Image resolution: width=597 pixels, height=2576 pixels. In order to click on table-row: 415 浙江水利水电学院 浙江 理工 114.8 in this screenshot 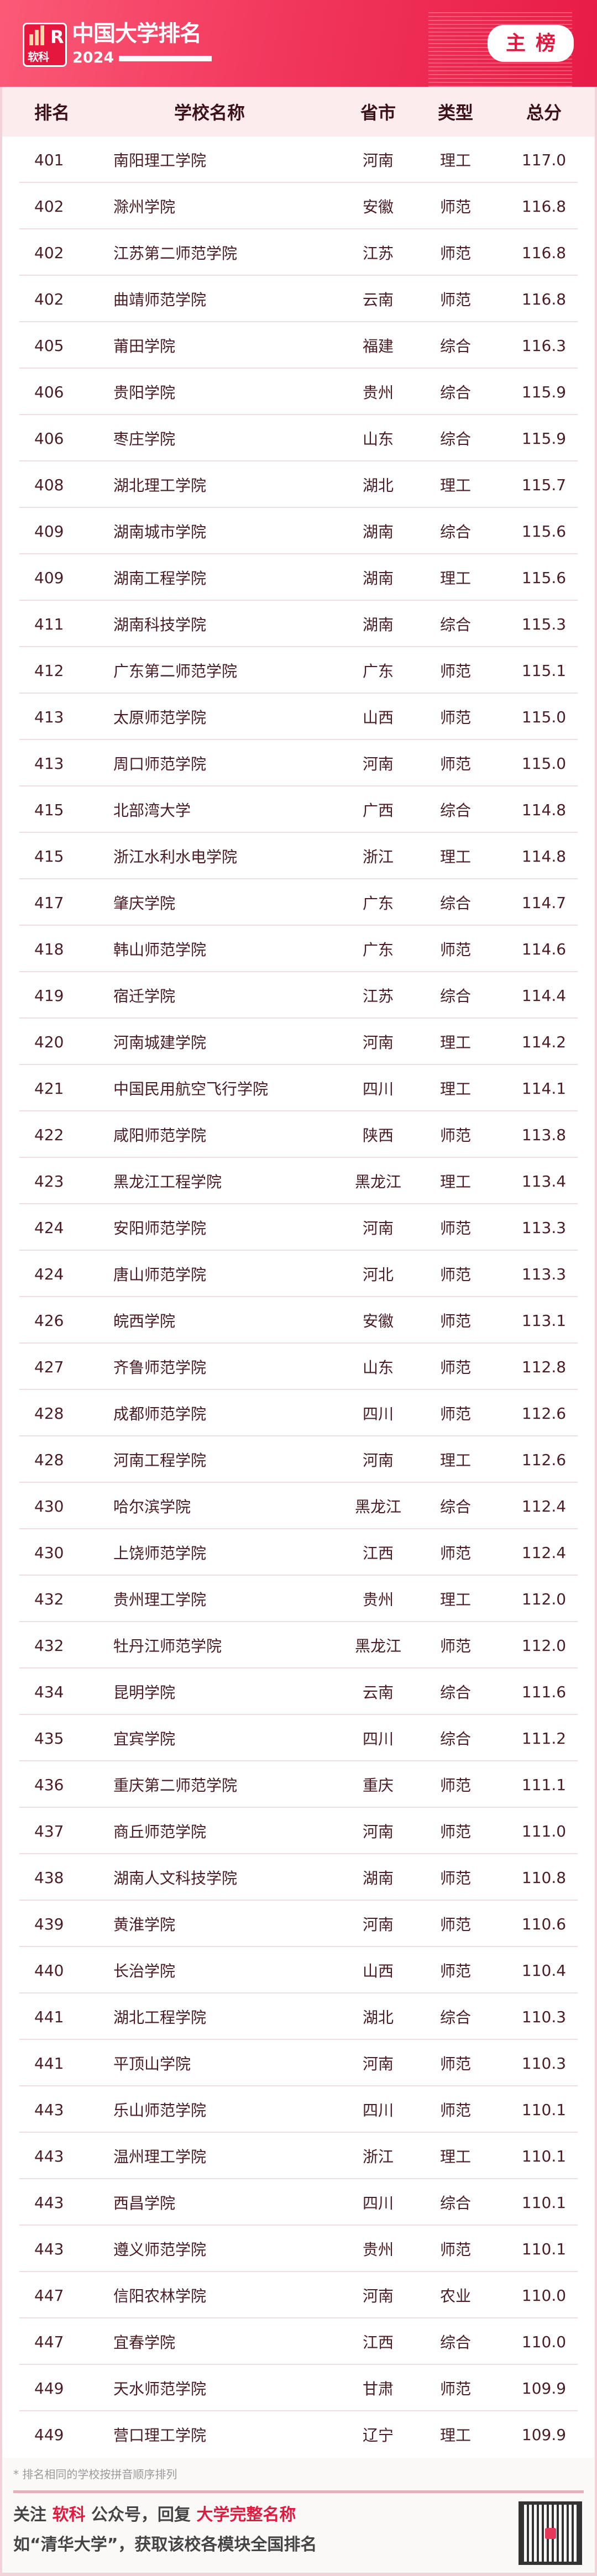, I will do `click(298, 856)`.